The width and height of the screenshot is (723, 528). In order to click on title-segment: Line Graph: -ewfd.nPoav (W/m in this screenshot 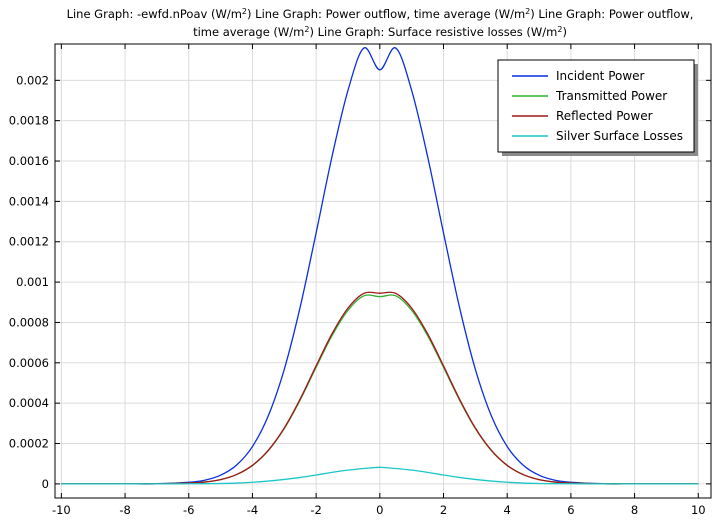, I will do `click(154, 14)`.